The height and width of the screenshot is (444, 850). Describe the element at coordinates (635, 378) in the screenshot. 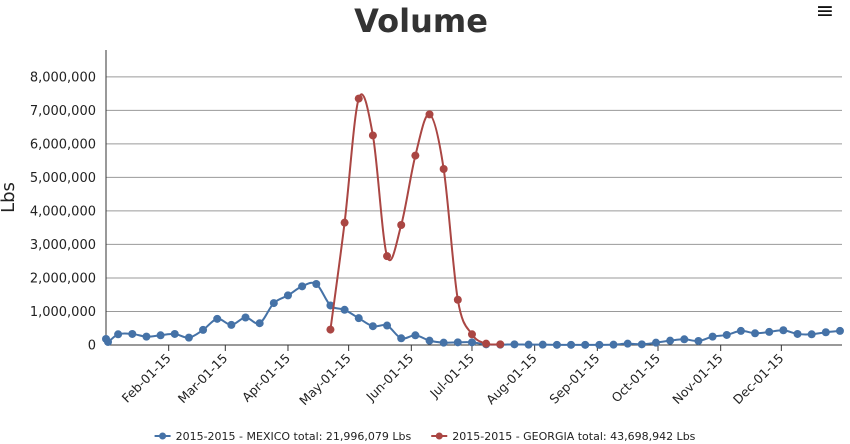

I see `x-tick-label: Oct-01-15` at that location.